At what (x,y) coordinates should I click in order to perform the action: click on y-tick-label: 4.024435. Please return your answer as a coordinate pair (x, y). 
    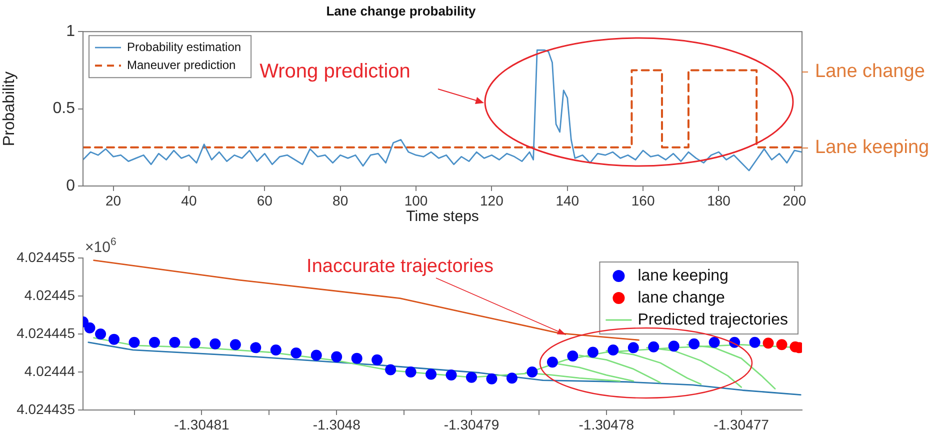
    Looking at the image, I should click on (46, 408).